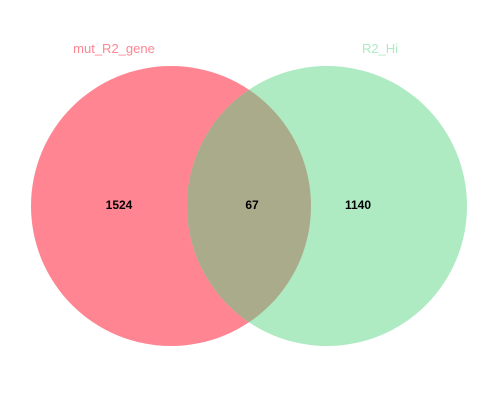  I want to click on count-intersection: 67, so click(252, 205).